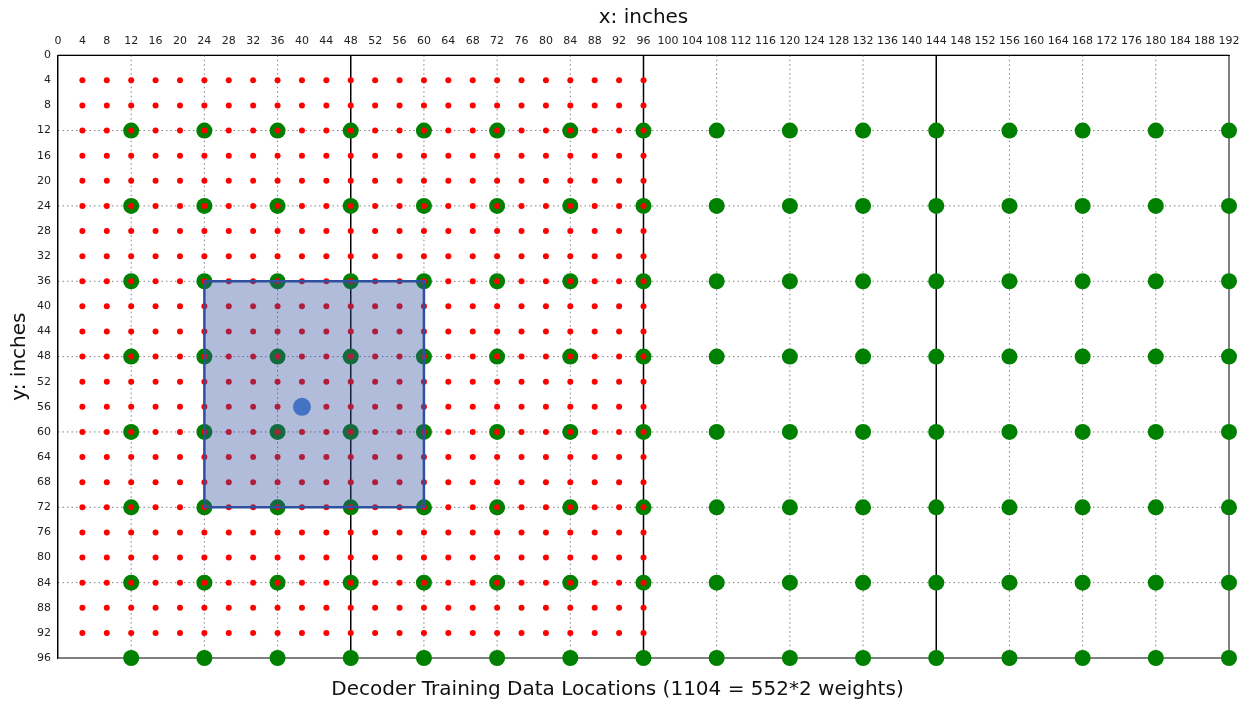  What do you see at coordinates (350, 41) in the screenshot?
I see `x-tick-label: 48` at bounding box center [350, 41].